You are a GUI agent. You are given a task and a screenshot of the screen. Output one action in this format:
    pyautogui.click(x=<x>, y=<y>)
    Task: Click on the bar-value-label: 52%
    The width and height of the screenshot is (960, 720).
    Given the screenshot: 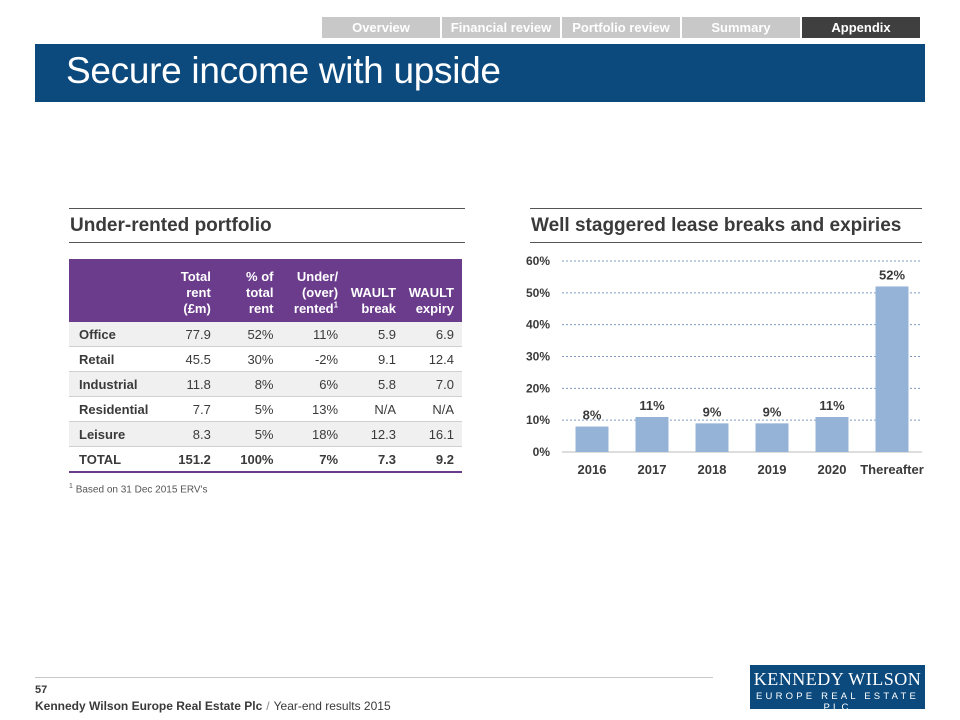 What is the action you would take?
    pyautogui.click(x=892, y=274)
    